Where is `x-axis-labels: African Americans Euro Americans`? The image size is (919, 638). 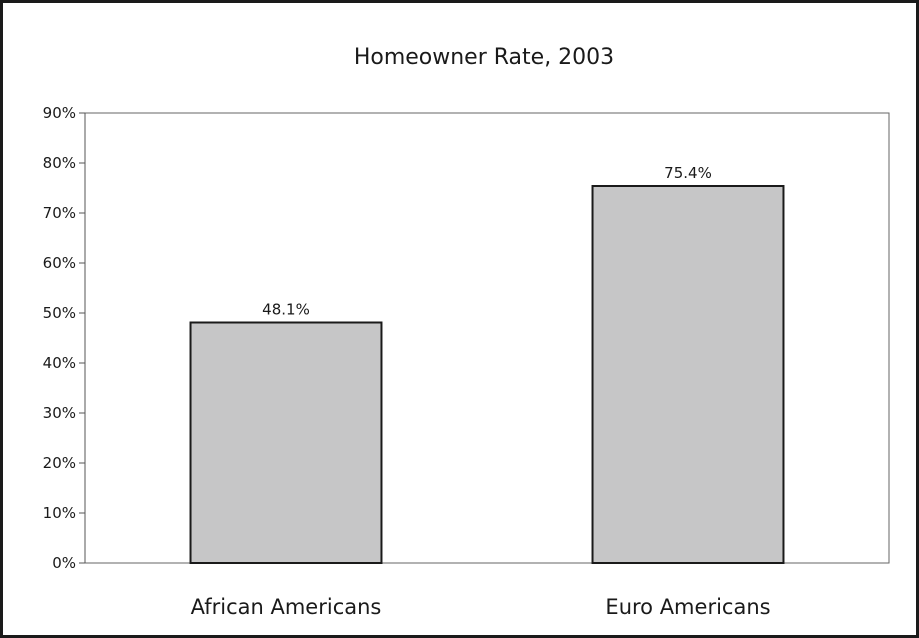
x-axis-labels: African Americans Euro Americans is located at coordinates (481, 607).